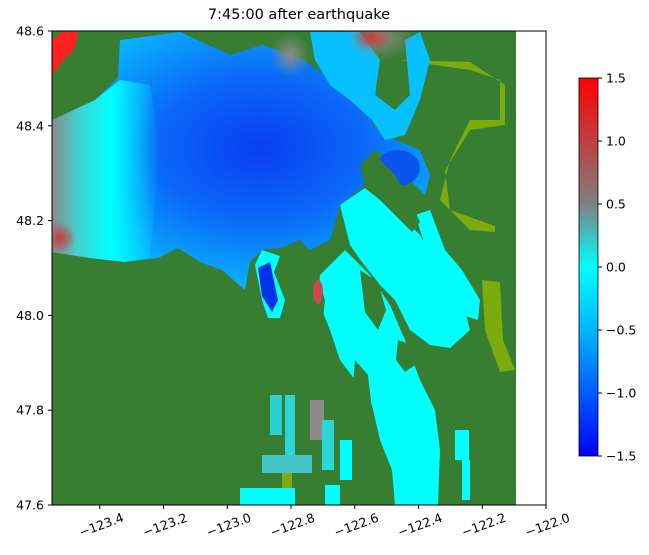 The height and width of the screenshot is (555, 649). What do you see at coordinates (447, 265) in the screenshot?
I see `water-channel-east` at bounding box center [447, 265].